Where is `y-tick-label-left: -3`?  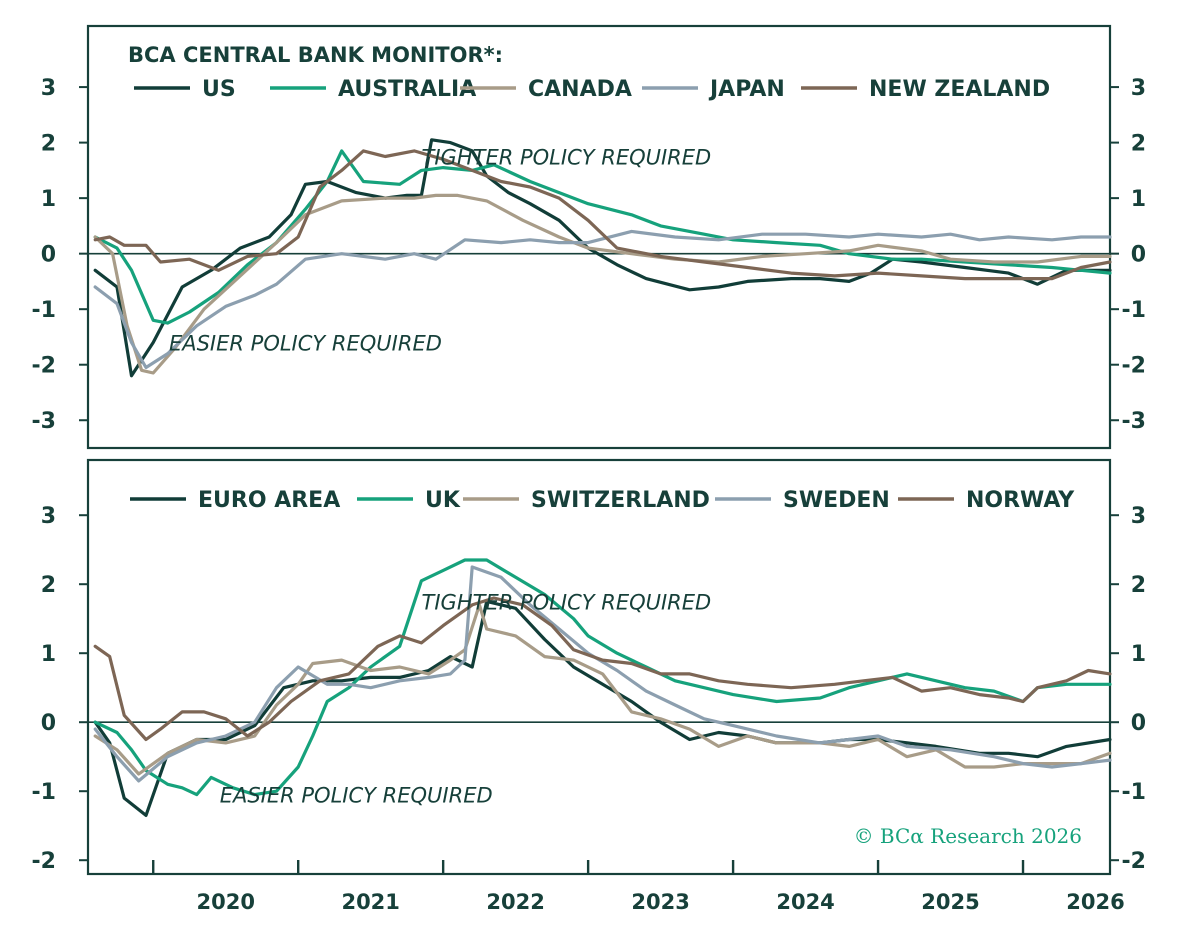 y-tick-label-left: -3 is located at coordinates (44, 421).